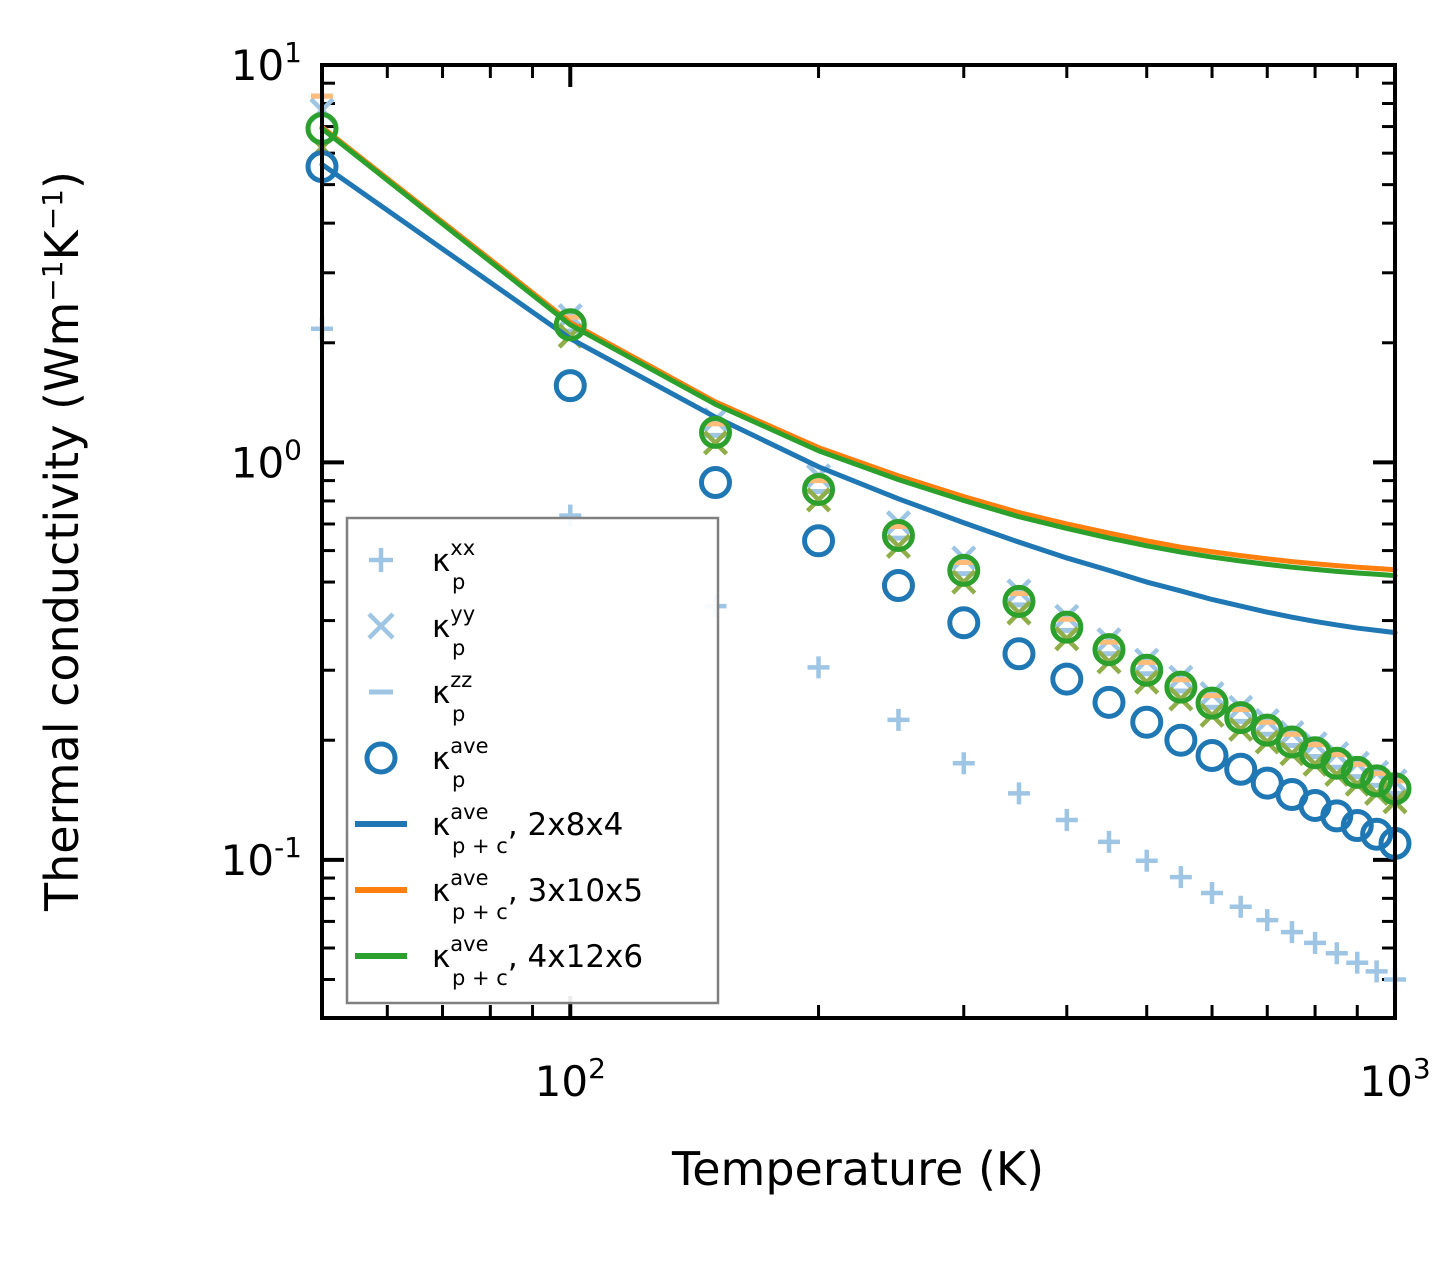  What do you see at coordinates (452, 697) in the screenshot?
I see `legend-label: κzz p` at bounding box center [452, 697].